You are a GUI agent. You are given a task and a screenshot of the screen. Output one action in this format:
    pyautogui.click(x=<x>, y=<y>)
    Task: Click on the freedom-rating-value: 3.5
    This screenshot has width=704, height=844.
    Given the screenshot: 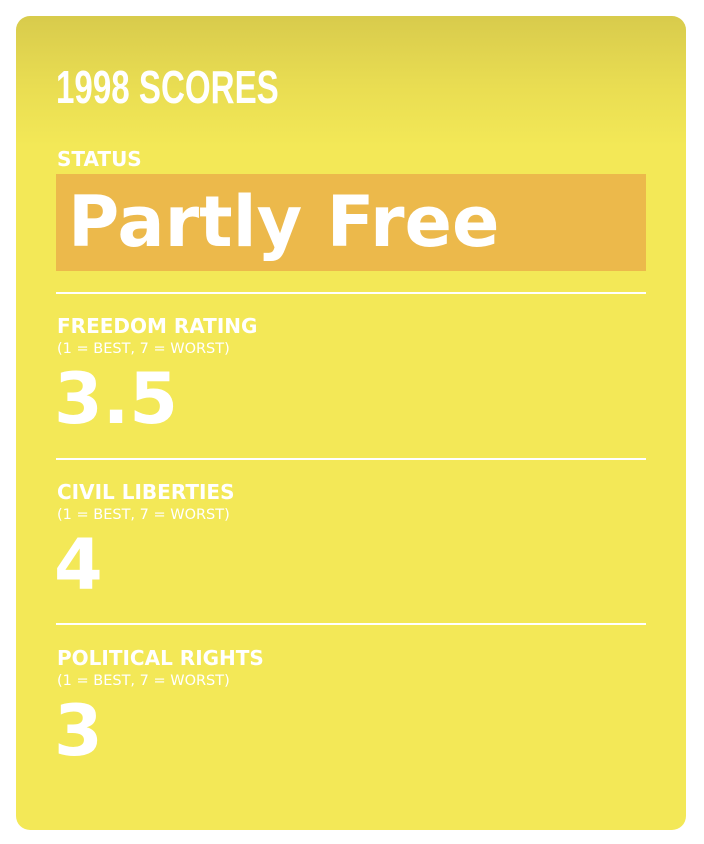 What is the action you would take?
    pyautogui.click(x=116, y=399)
    